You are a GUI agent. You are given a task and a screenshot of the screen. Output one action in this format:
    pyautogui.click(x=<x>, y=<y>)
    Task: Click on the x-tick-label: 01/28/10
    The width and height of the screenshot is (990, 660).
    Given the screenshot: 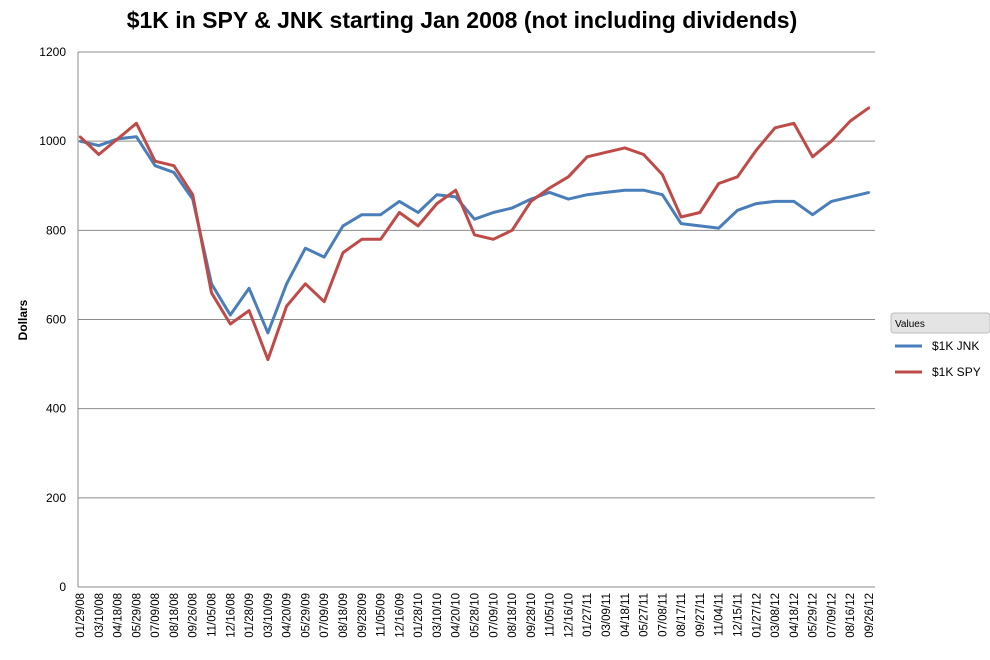 What is the action you would take?
    pyautogui.click(x=419, y=615)
    